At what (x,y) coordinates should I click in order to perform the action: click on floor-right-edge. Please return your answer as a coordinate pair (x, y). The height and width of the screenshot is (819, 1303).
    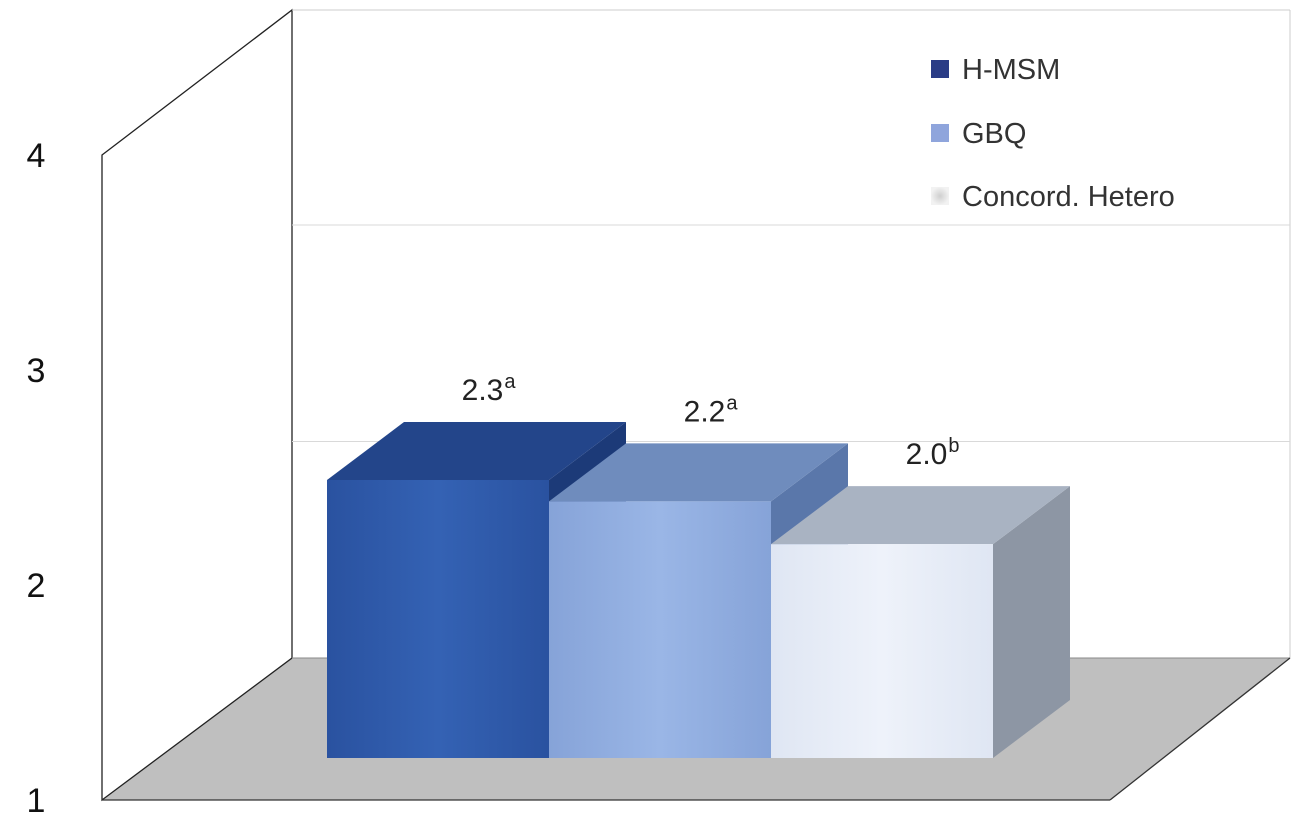
    Looking at the image, I should click on (1200, 729).